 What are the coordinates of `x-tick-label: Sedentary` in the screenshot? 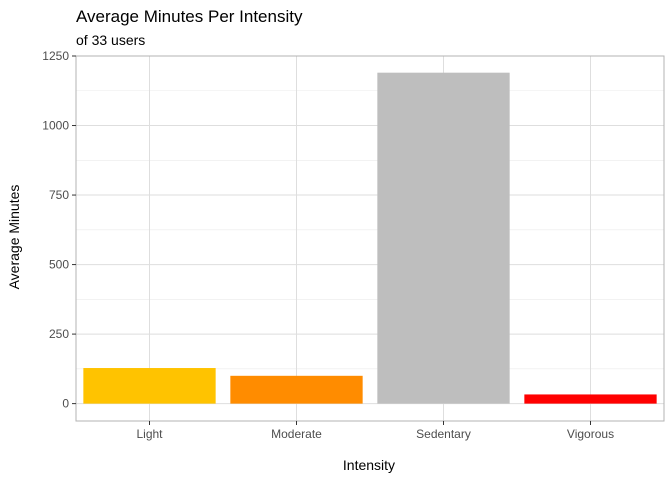 It's located at (443, 434).